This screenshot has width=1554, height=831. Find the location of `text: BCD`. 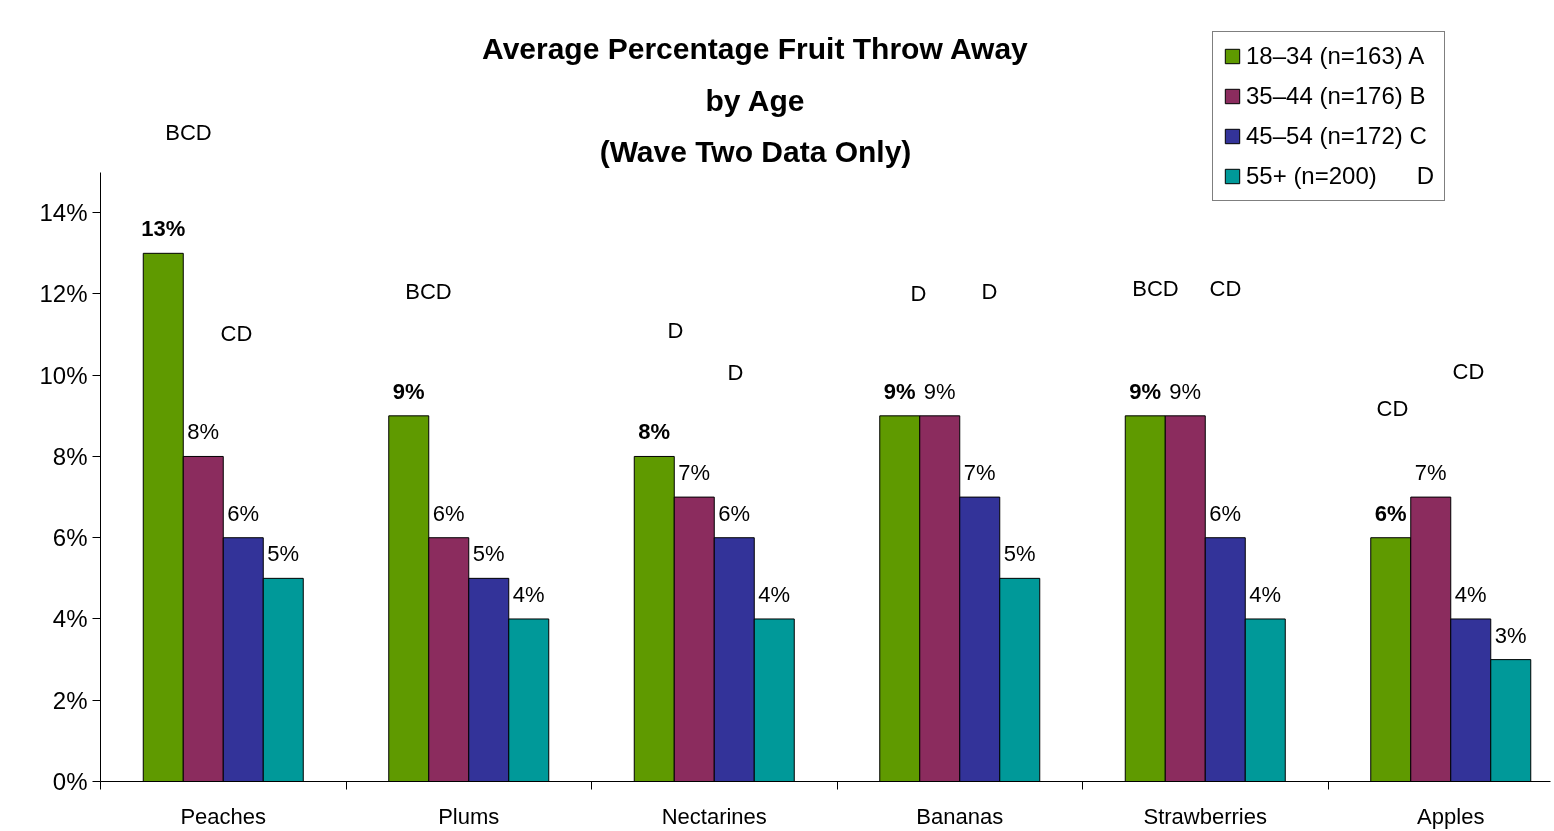

text: BCD is located at coordinates (188, 132).